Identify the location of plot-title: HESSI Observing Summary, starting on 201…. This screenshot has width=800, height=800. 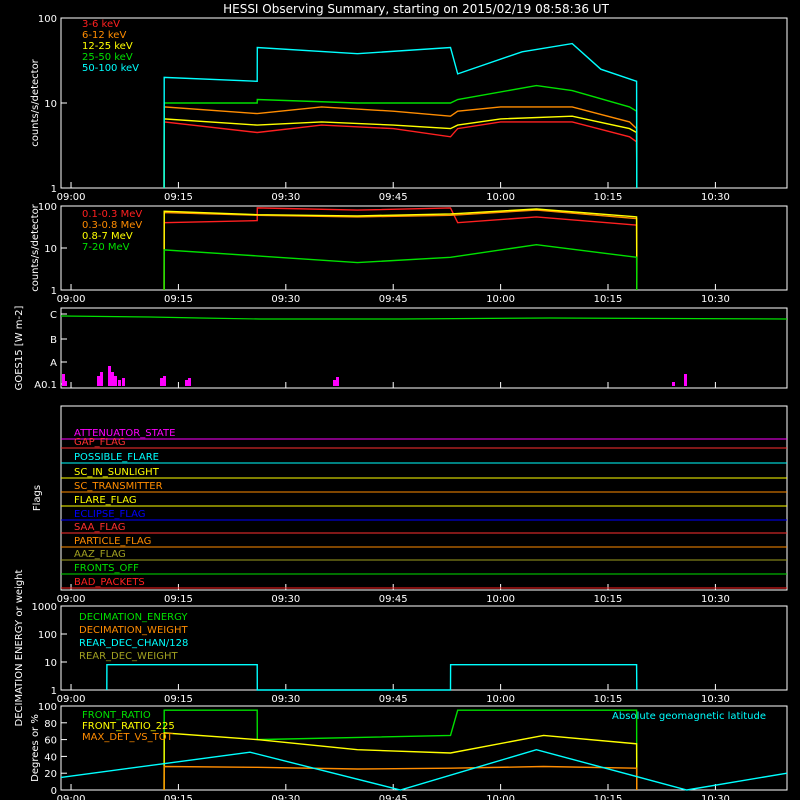
(416, 9).